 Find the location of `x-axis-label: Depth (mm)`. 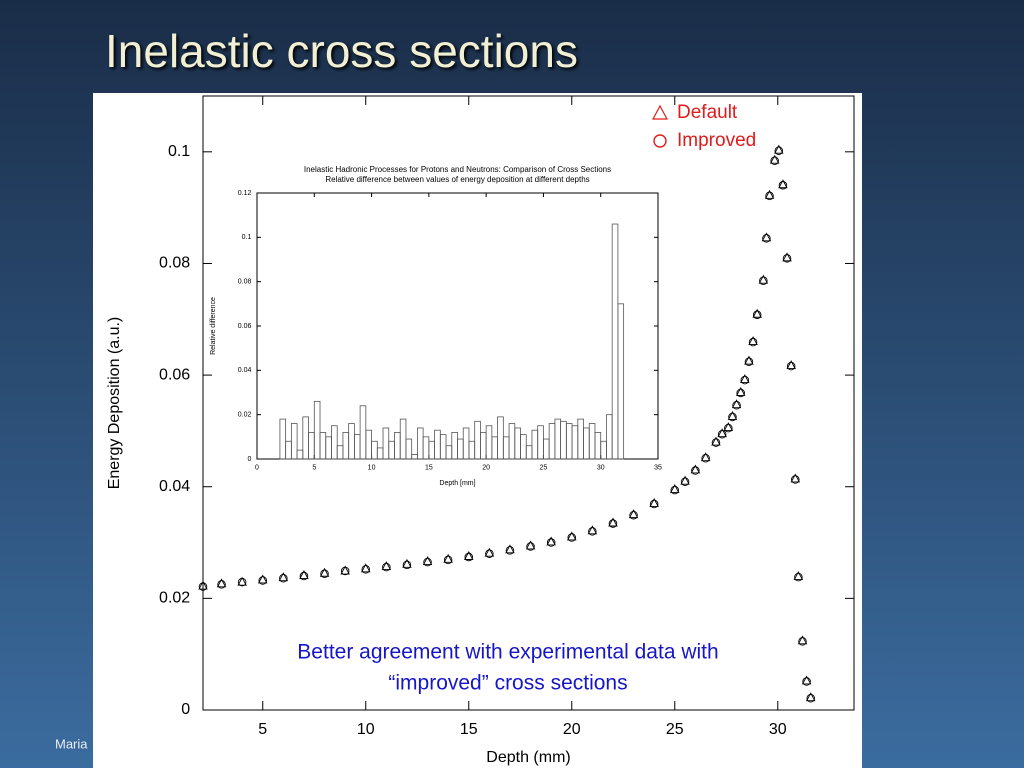

x-axis-label: Depth (mm) is located at coordinates (528, 757).